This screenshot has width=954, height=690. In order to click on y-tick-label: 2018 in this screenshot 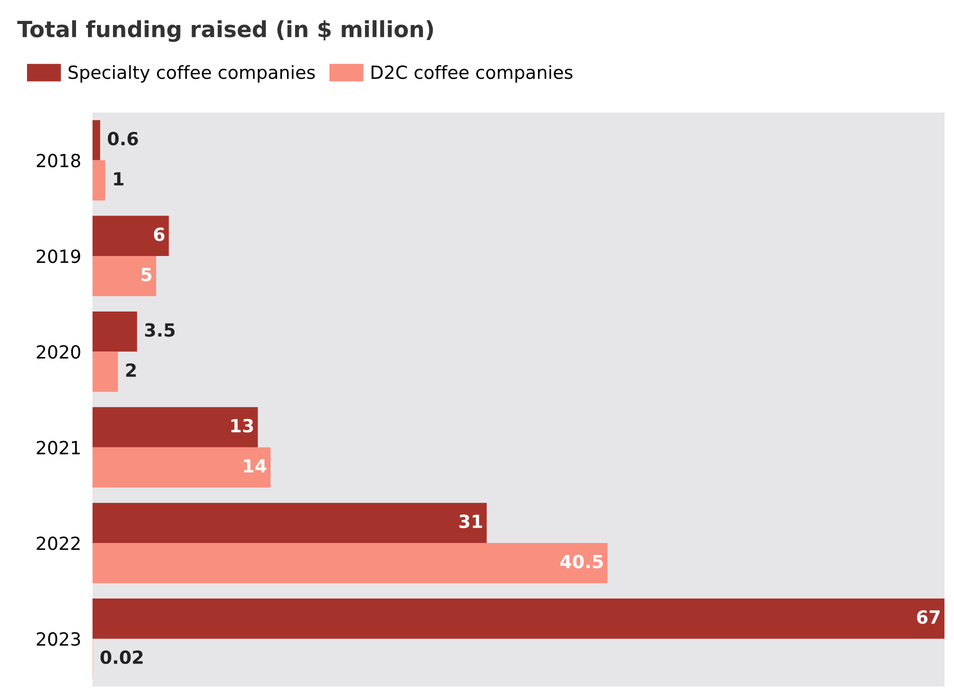, I will do `click(58, 161)`.